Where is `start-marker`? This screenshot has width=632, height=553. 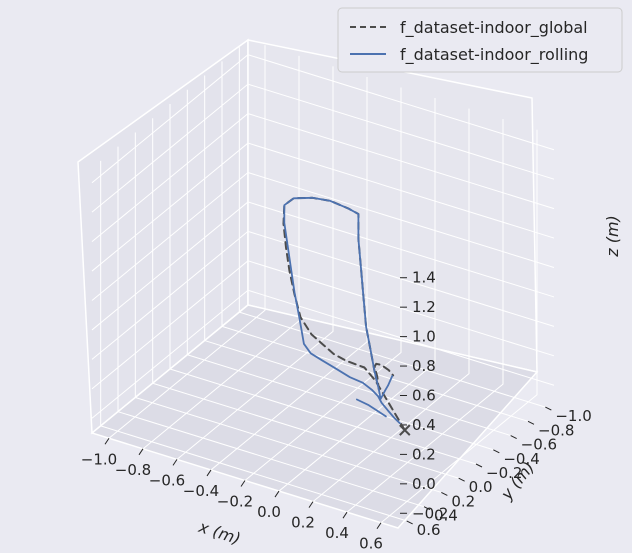 start-marker is located at coordinates (405, 430).